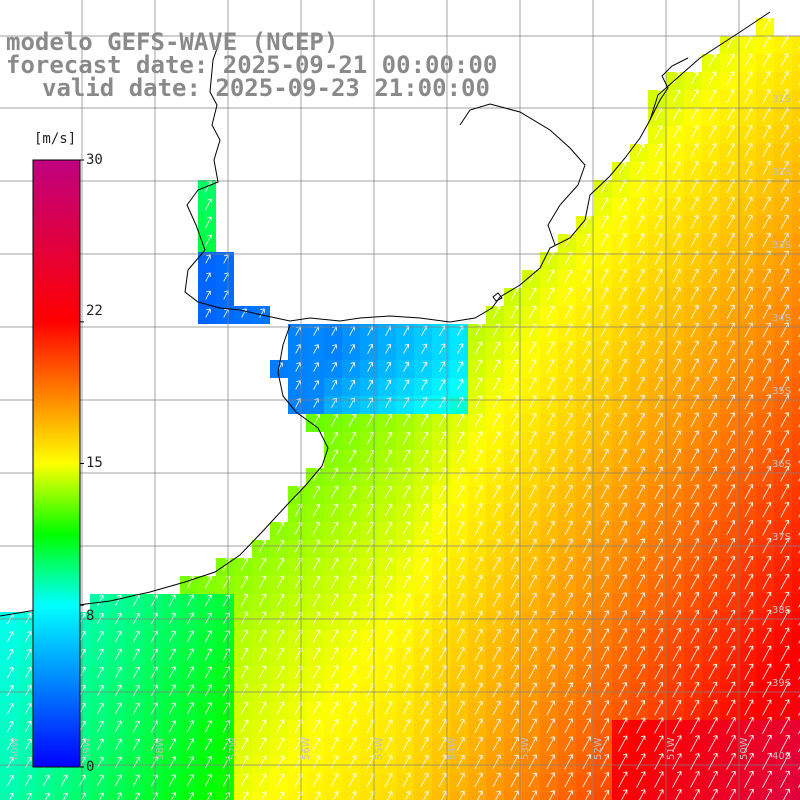 This screenshot has width=800, height=800. Describe the element at coordinates (781, 683) in the screenshot. I see `latitude-label: 39S` at that location.